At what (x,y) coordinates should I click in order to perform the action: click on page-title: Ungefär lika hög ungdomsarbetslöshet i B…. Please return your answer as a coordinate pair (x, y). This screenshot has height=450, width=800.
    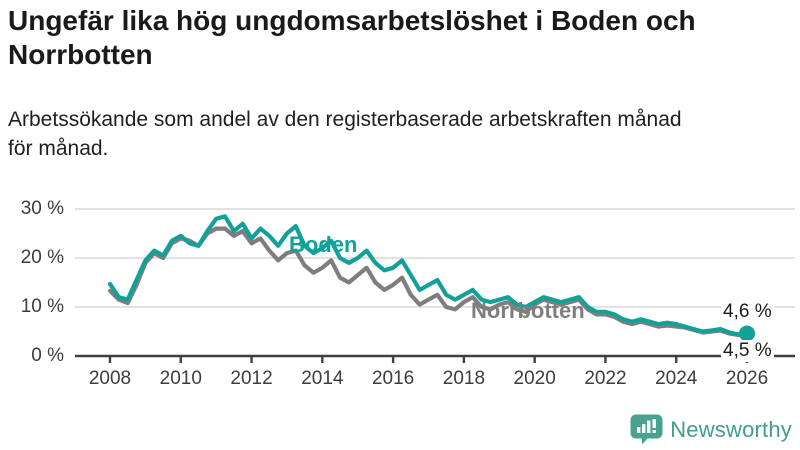
    Looking at the image, I should click on (402, 38).